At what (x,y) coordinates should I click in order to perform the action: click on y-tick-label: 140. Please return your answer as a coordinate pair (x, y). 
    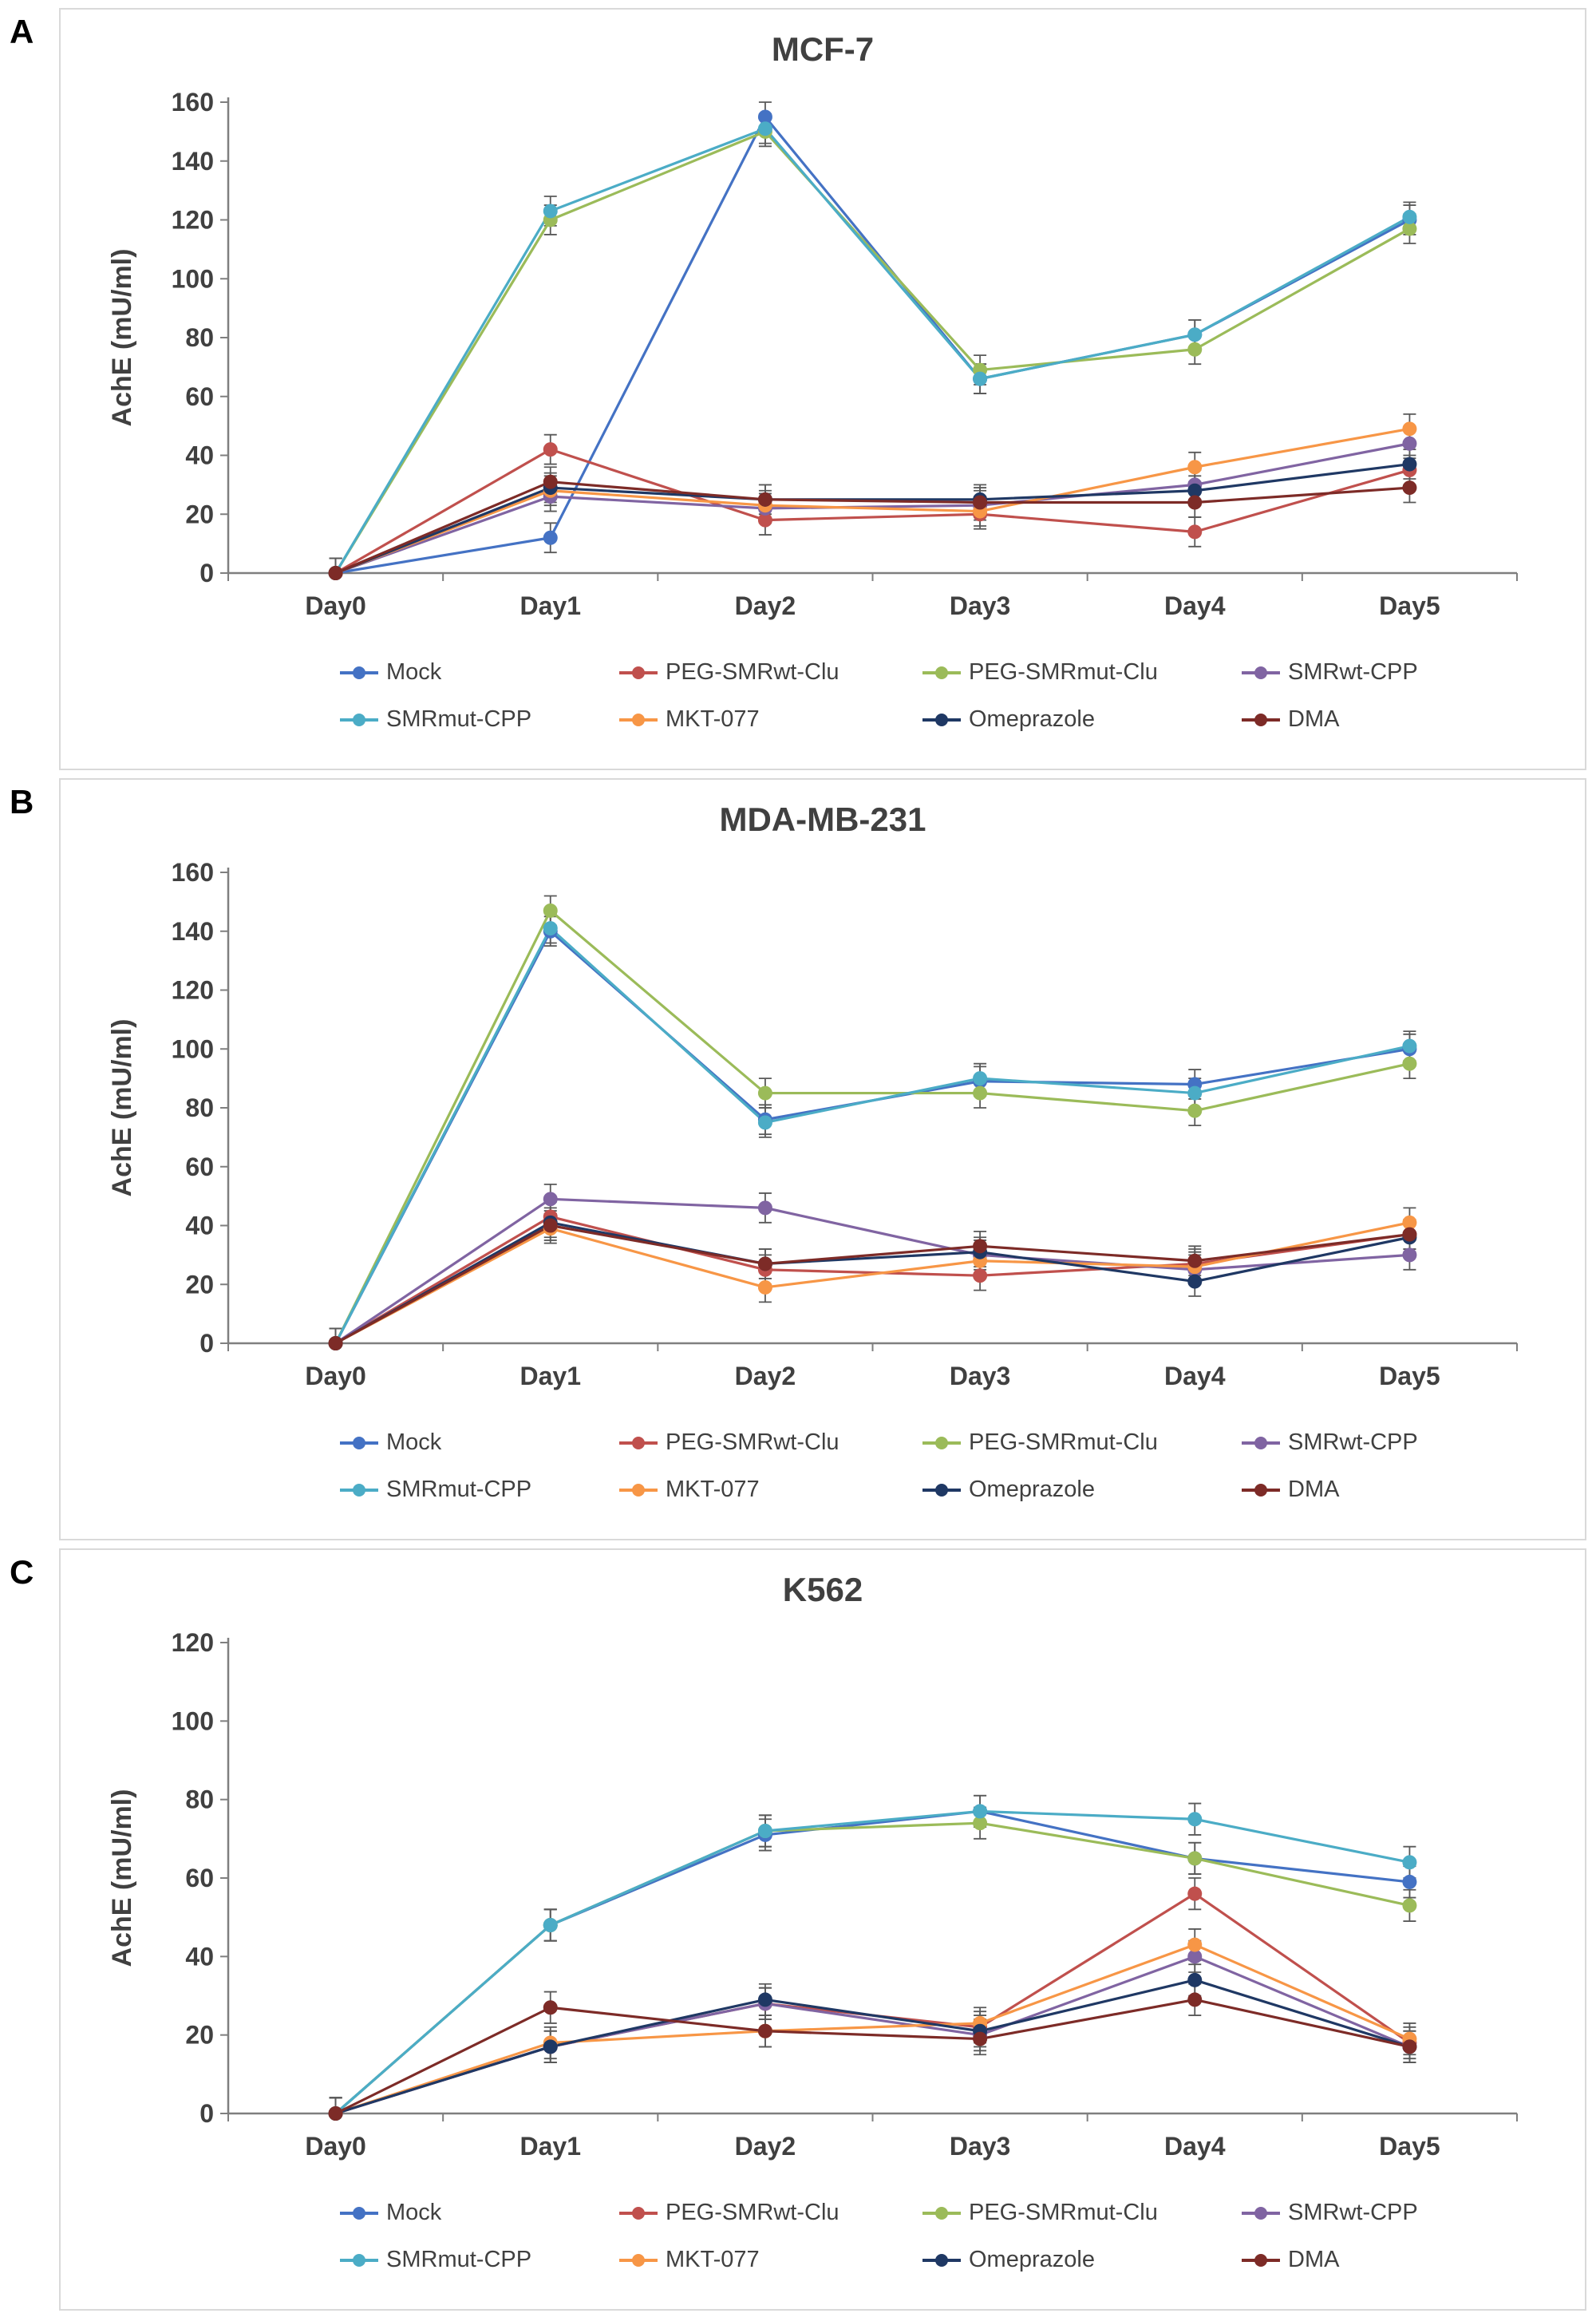
    Looking at the image, I should click on (193, 931).